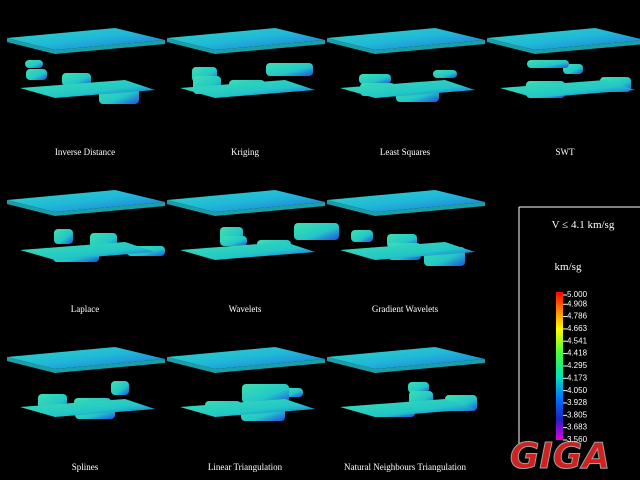  I want to click on colorbar-tick-label: 3.560, so click(577, 439).